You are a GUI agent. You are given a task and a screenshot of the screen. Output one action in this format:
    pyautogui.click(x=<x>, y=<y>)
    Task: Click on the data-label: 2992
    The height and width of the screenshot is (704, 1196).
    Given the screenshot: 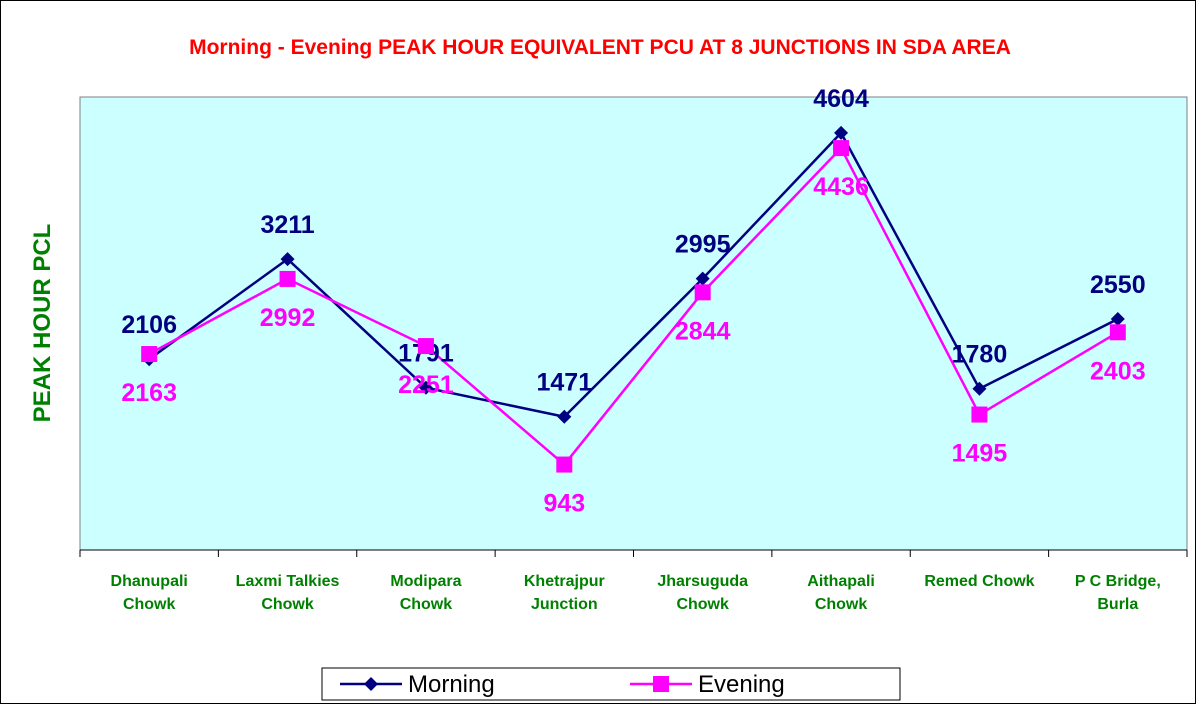 What is the action you would take?
    pyautogui.click(x=288, y=318)
    